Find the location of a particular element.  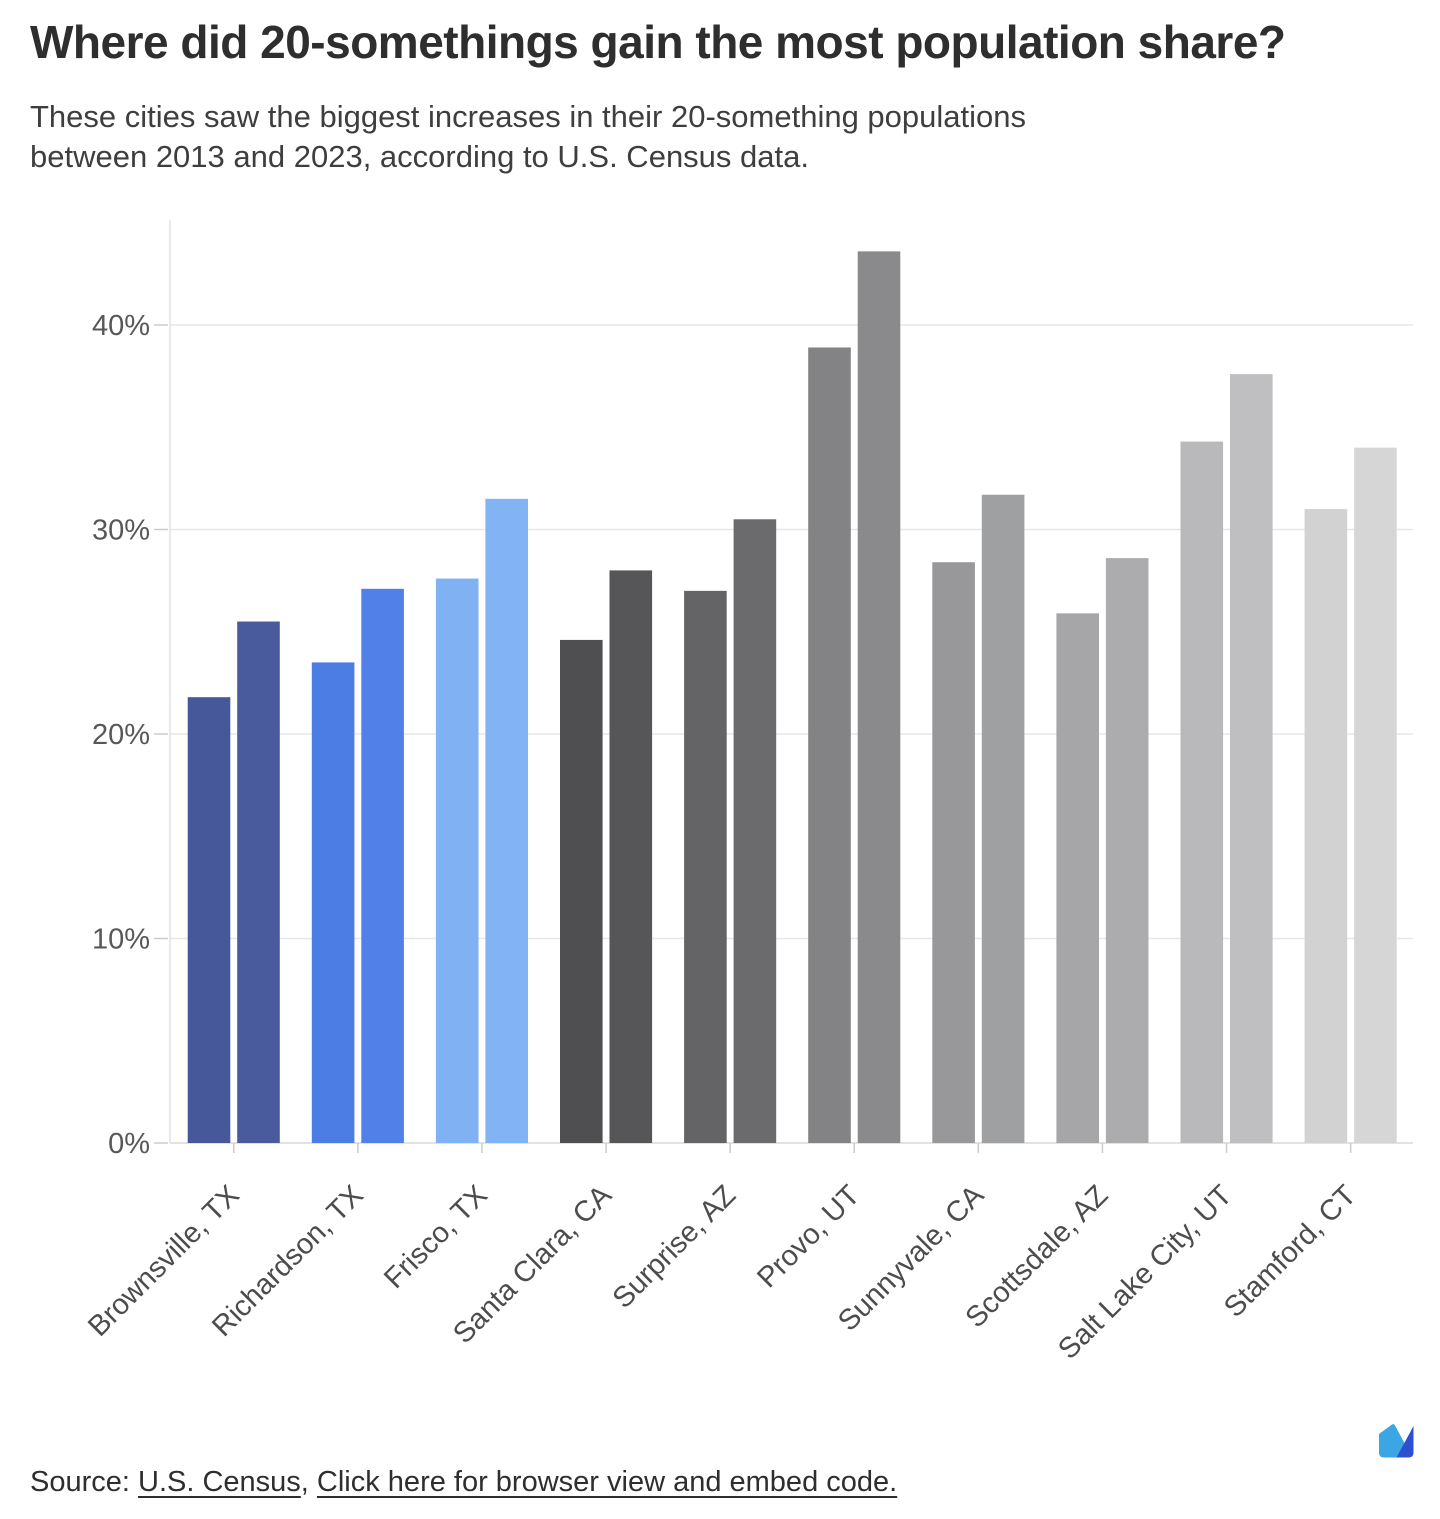

bar-stamford-ct-2013 is located at coordinates (1326, 826).